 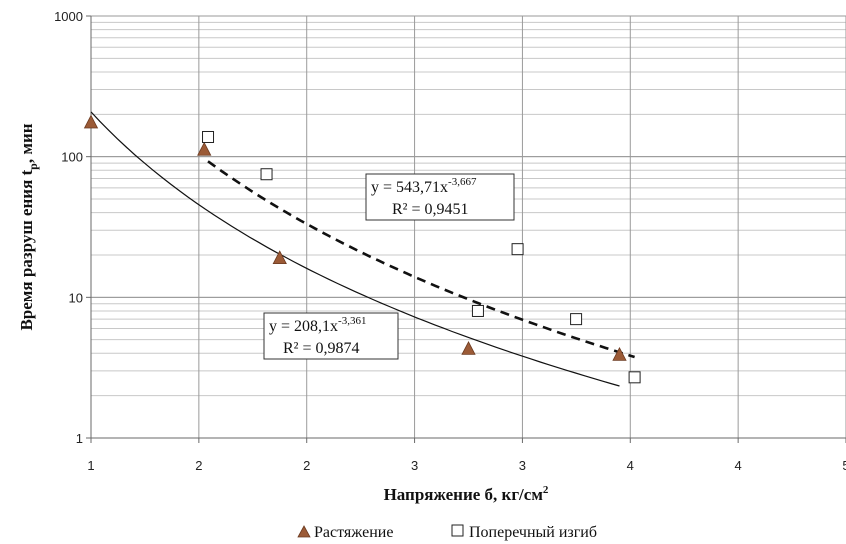 What do you see at coordinates (466, 455) in the screenshot?
I see `x-tick-labels: 1 2 2 3 3 4 4 5` at bounding box center [466, 455].